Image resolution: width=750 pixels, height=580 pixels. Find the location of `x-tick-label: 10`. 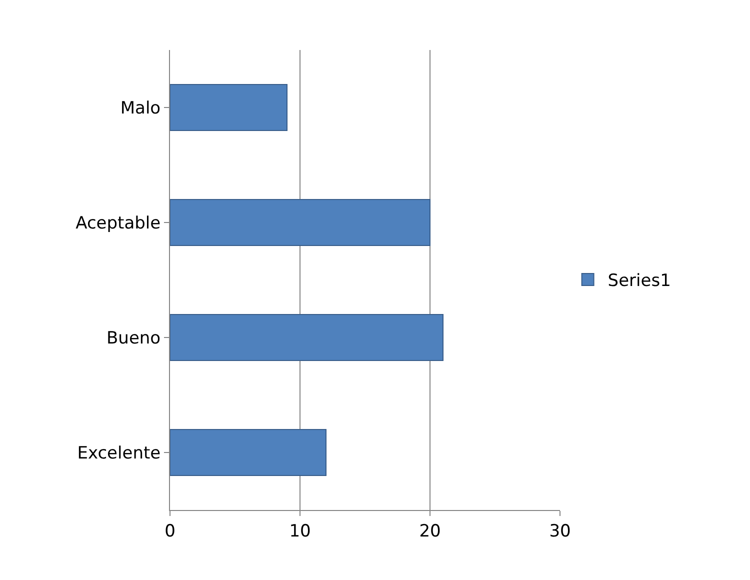

x-tick-label: 10 is located at coordinates (300, 531).